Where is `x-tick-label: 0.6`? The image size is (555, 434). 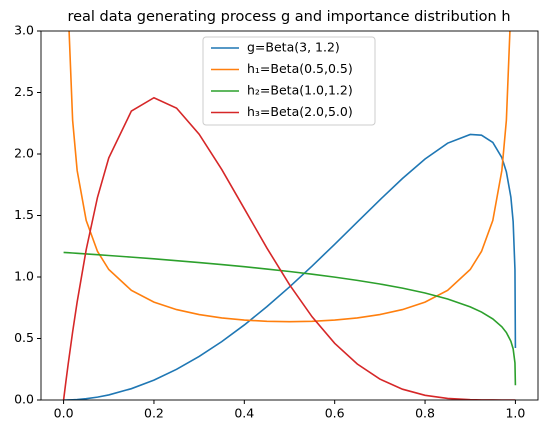 x-tick-label: 0.6 is located at coordinates (335, 413).